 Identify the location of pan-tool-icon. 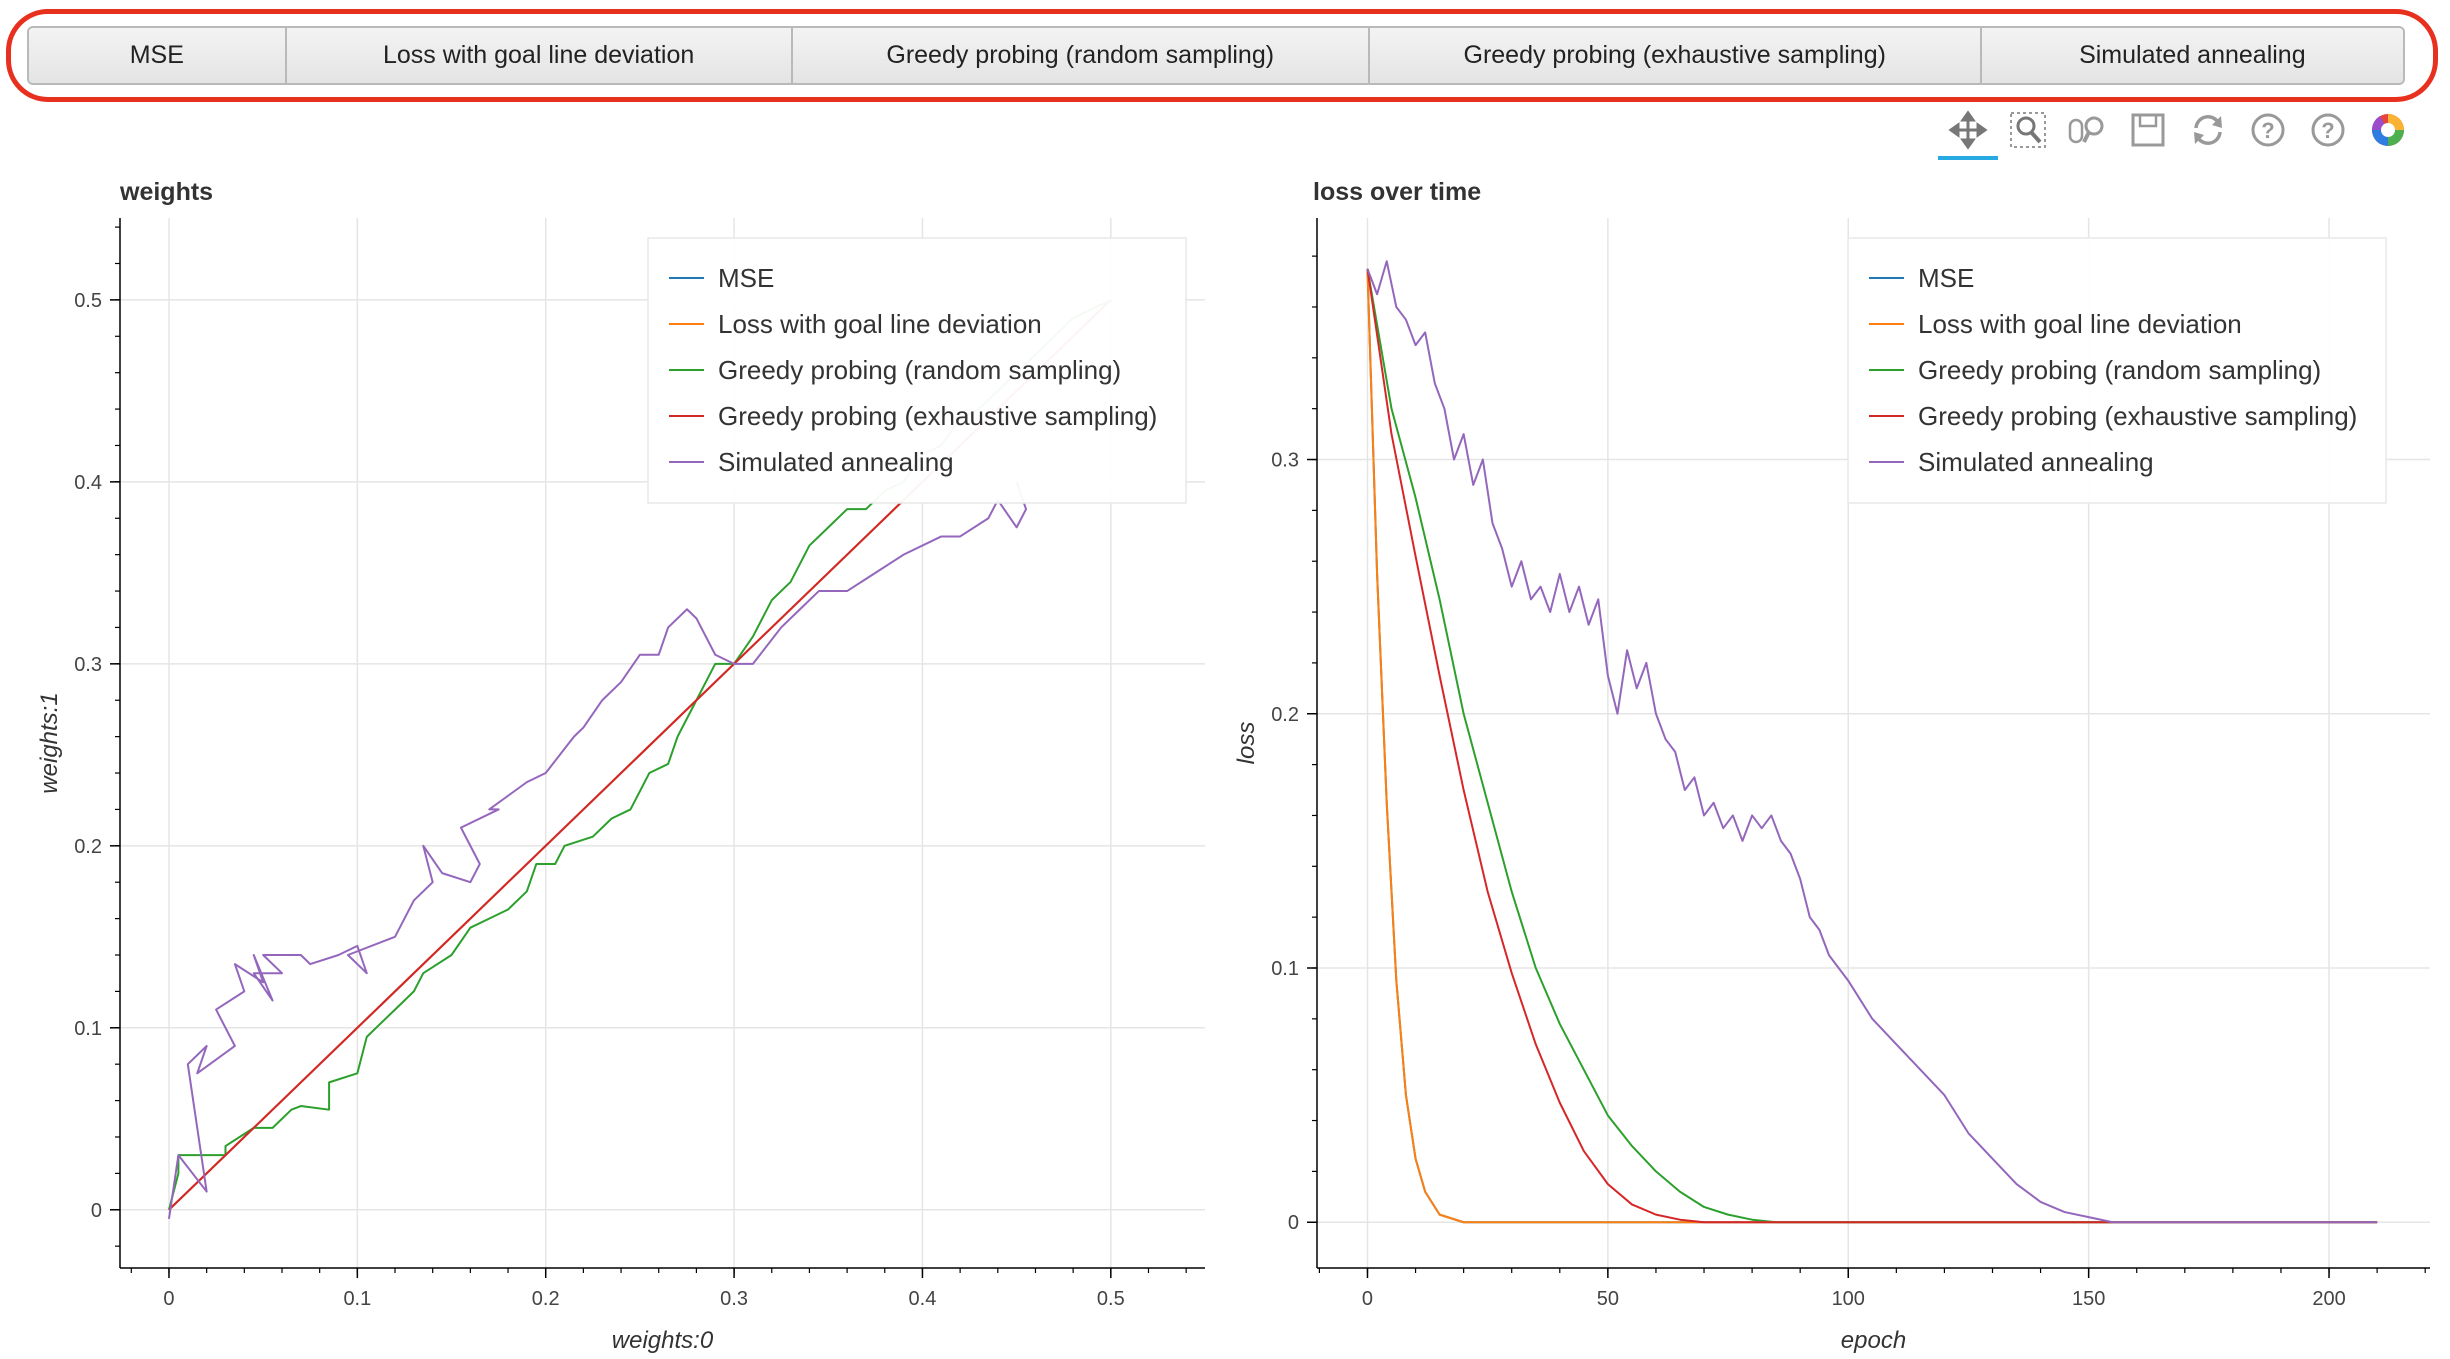
(1968, 130).